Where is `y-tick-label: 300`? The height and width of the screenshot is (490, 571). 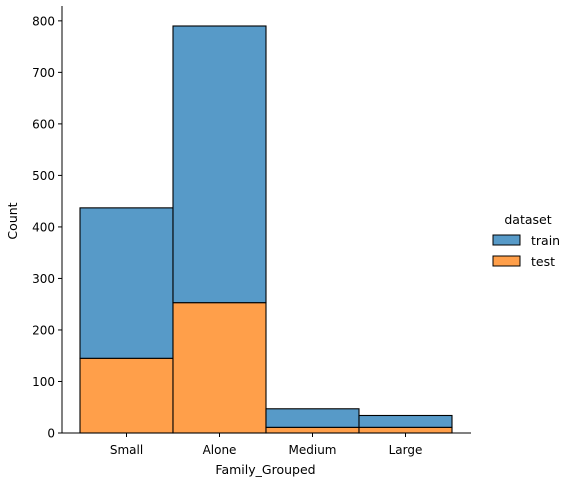
y-tick-label: 300 is located at coordinates (43, 279).